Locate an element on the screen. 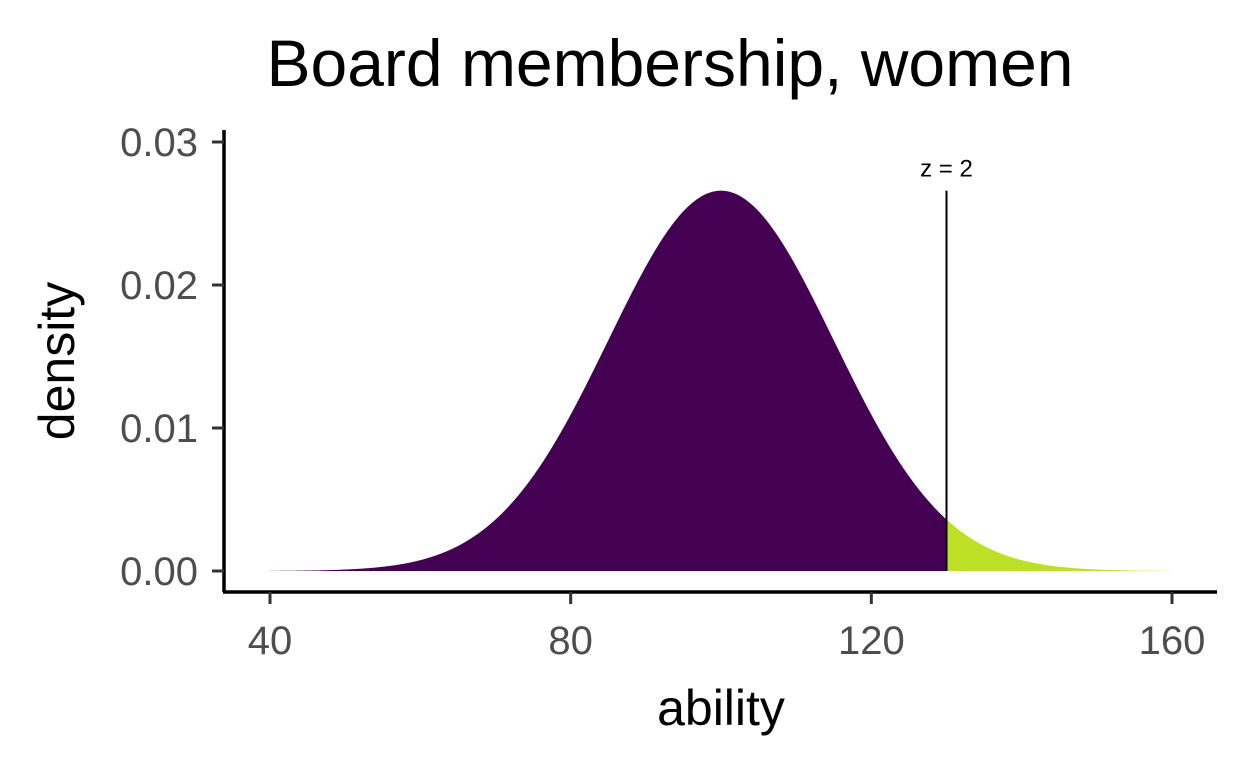 The width and height of the screenshot is (1248, 773). y-ticks: 0.00 0.01 0.02 0.03 is located at coordinates (172, 357).